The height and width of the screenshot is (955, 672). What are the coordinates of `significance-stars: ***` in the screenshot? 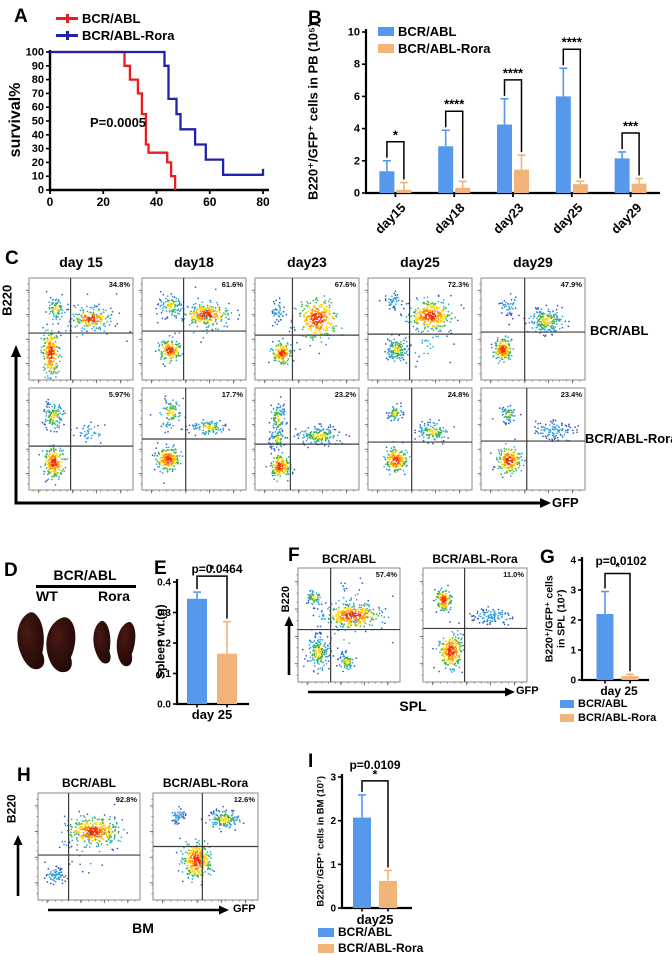 It's located at (631, 125).